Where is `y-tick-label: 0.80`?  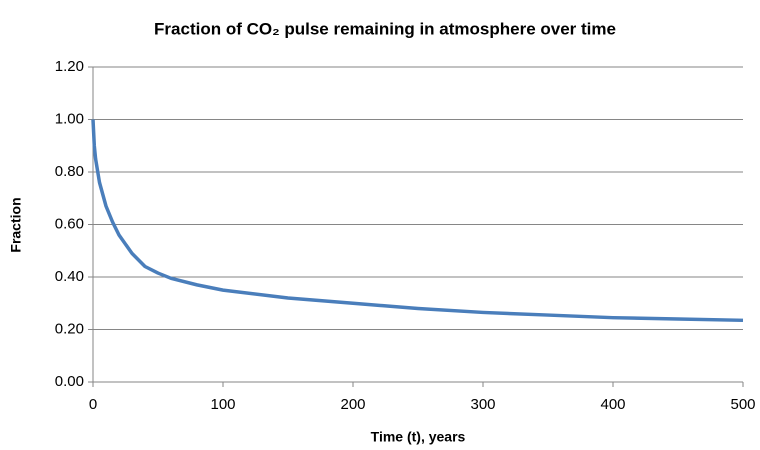 y-tick-label: 0.80 is located at coordinates (69, 171).